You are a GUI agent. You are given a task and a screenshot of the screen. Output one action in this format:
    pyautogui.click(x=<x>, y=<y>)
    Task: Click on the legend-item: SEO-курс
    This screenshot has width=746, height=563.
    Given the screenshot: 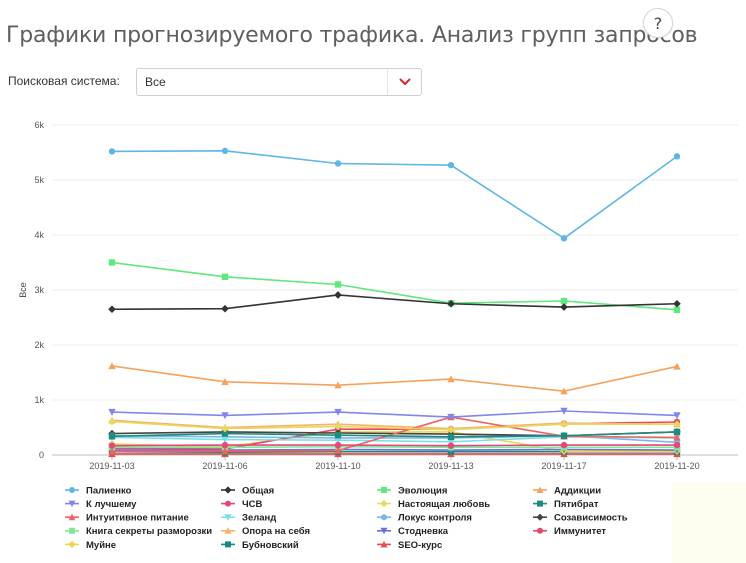 What is the action you would take?
    pyautogui.click(x=409, y=545)
    